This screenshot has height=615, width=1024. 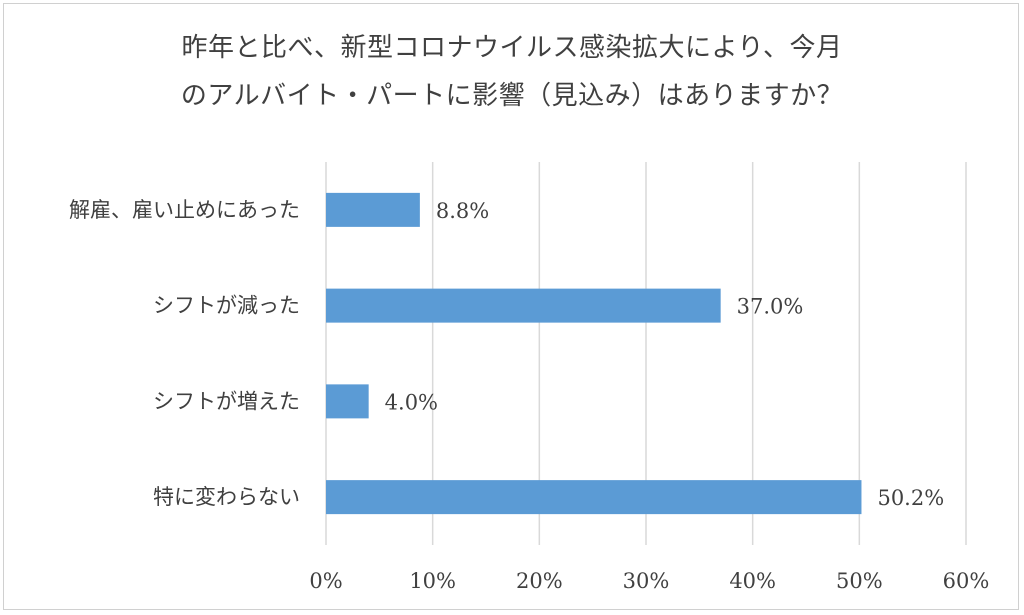 I want to click on value-label: 4.0%, so click(x=411, y=402).